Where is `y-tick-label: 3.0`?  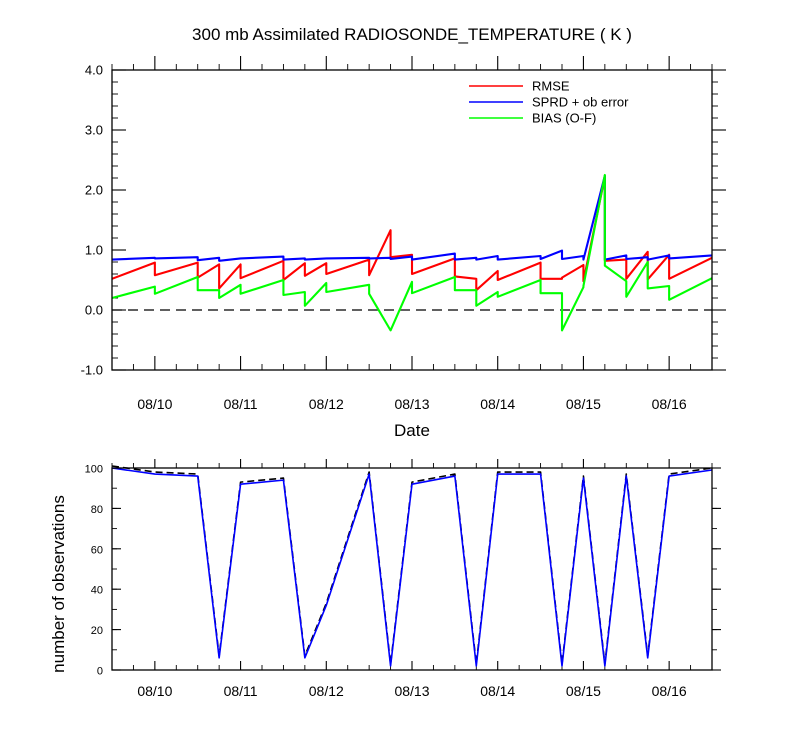
y-tick-label: 3.0 is located at coordinates (94, 130).